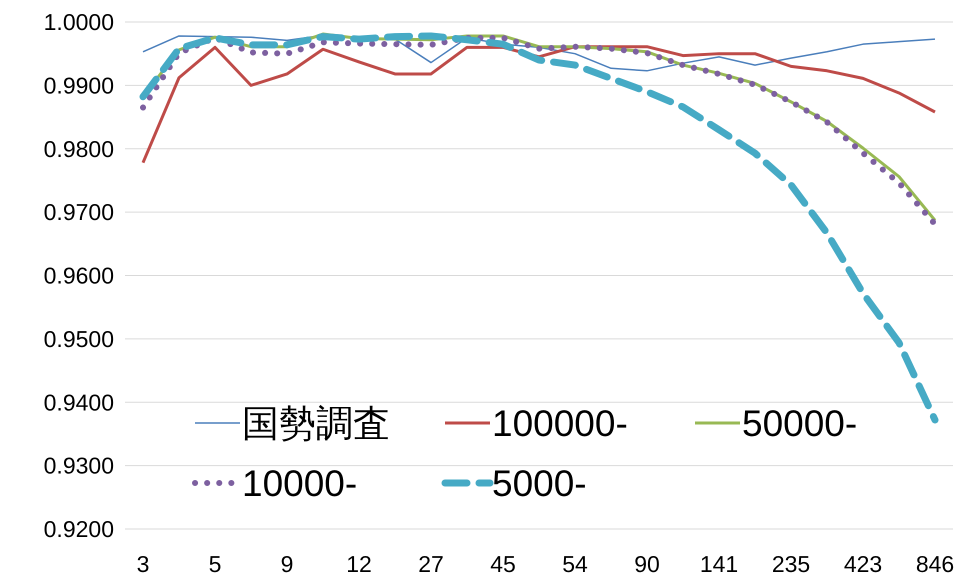 This screenshot has width=962, height=582. I want to click on y-tick-label: 0.9800, so click(79, 149).